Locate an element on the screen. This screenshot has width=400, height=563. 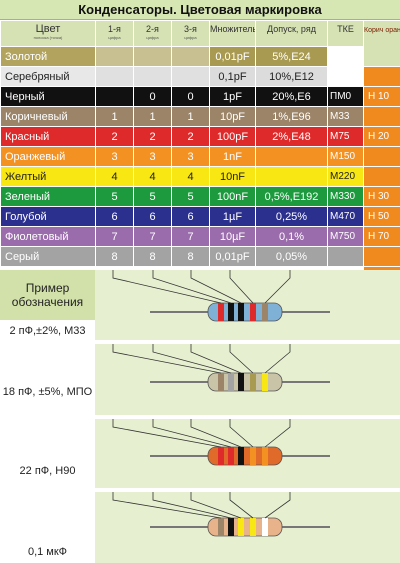
d3-cell: 2 is located at coordinates (190, 136).